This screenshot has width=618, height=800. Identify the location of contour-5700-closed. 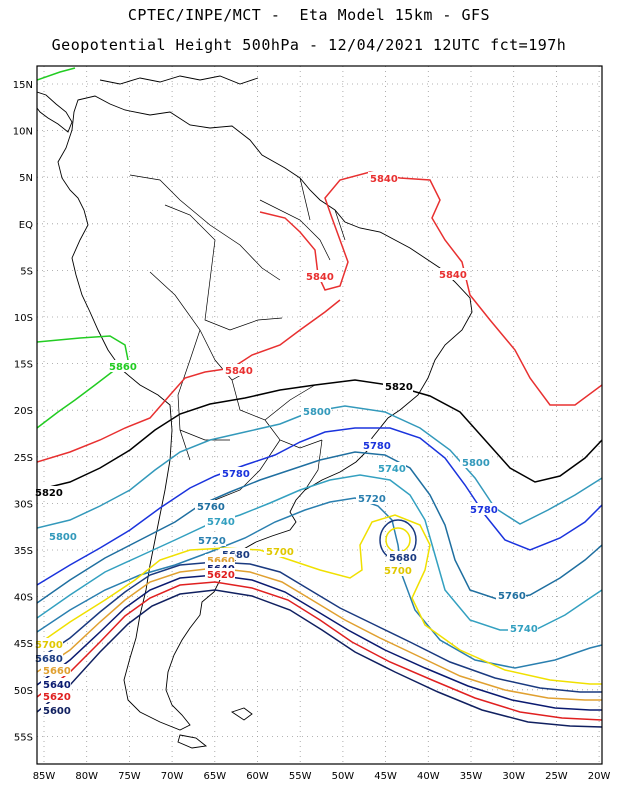
(398, 540).